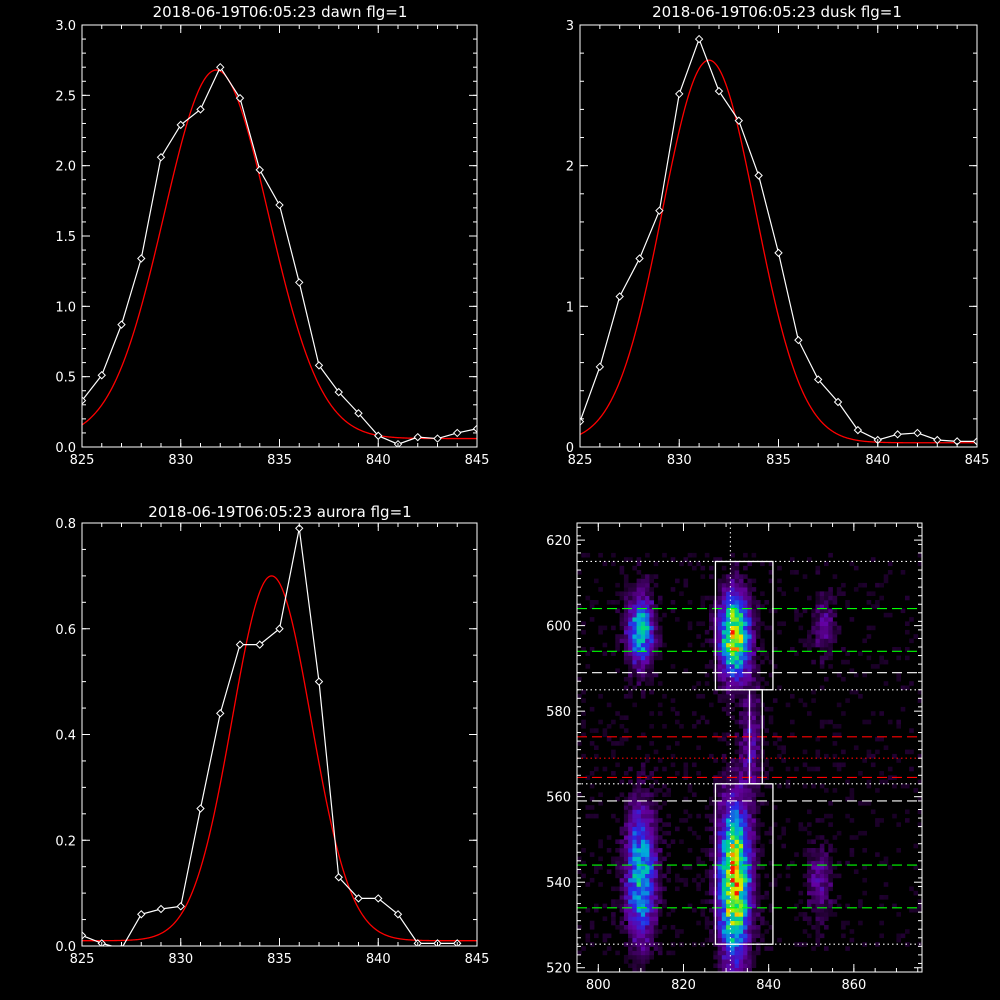 The image size is (1000, 1000). I want to click on x-tick-label: 825, so click(82, 959).